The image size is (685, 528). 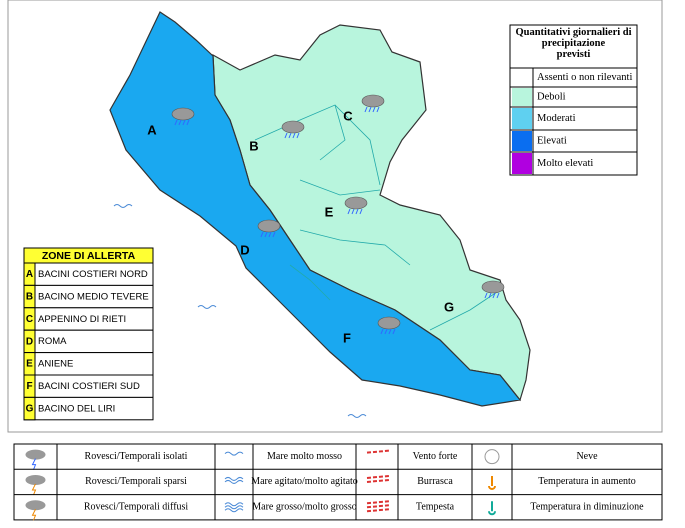 I want to click on temperature-icon, so click(x=492, y=508).